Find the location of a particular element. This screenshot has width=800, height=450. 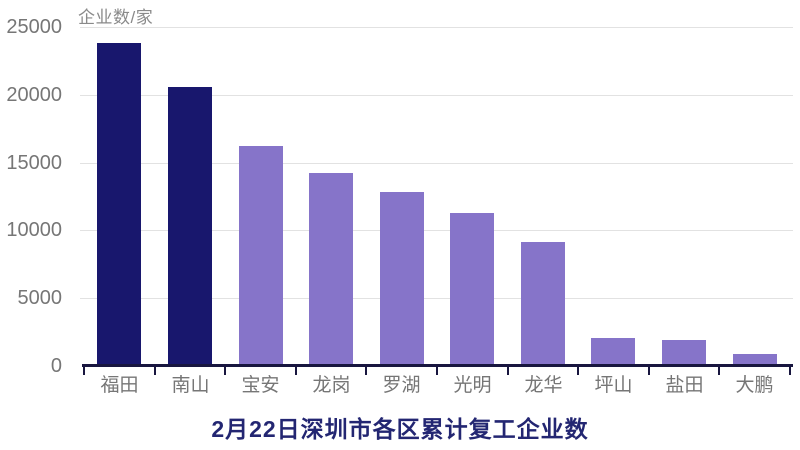

x-tick-label-龙岗: 龙岗 is located at coordinates (331, 385).